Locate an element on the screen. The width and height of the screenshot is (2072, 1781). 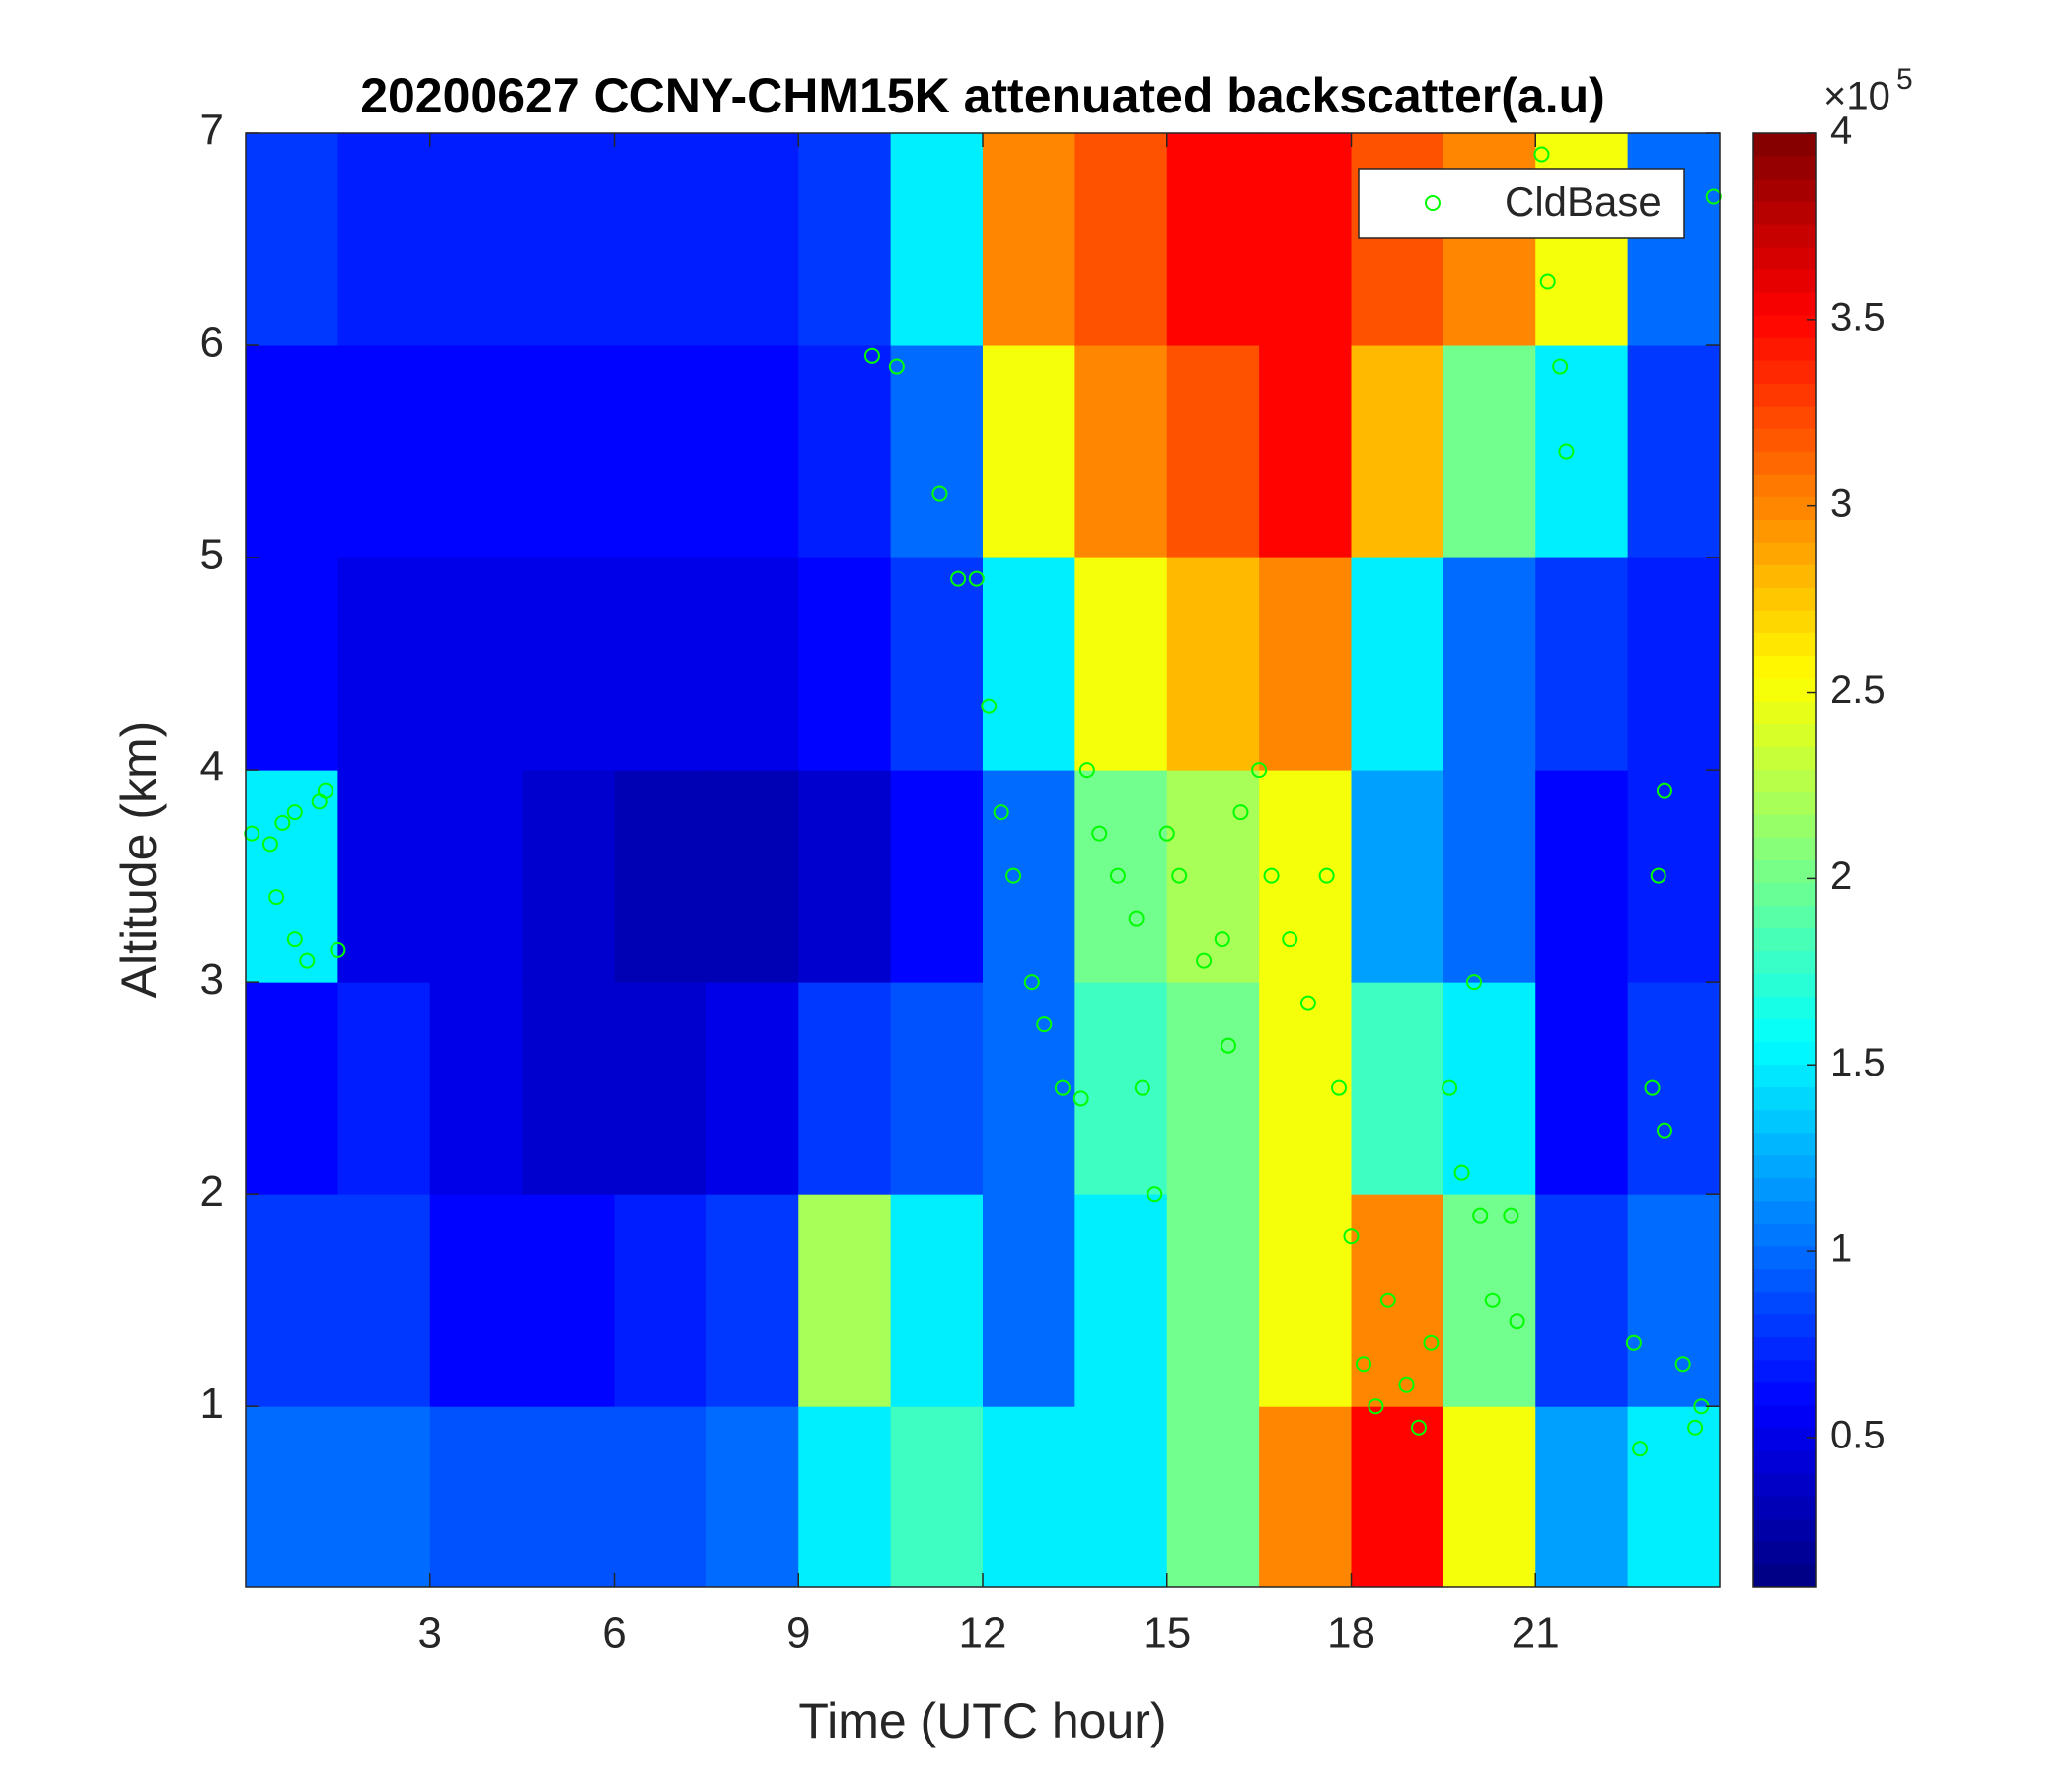
colorbar-tick-label: 0.5 is located at coordinates (1858, 1434).